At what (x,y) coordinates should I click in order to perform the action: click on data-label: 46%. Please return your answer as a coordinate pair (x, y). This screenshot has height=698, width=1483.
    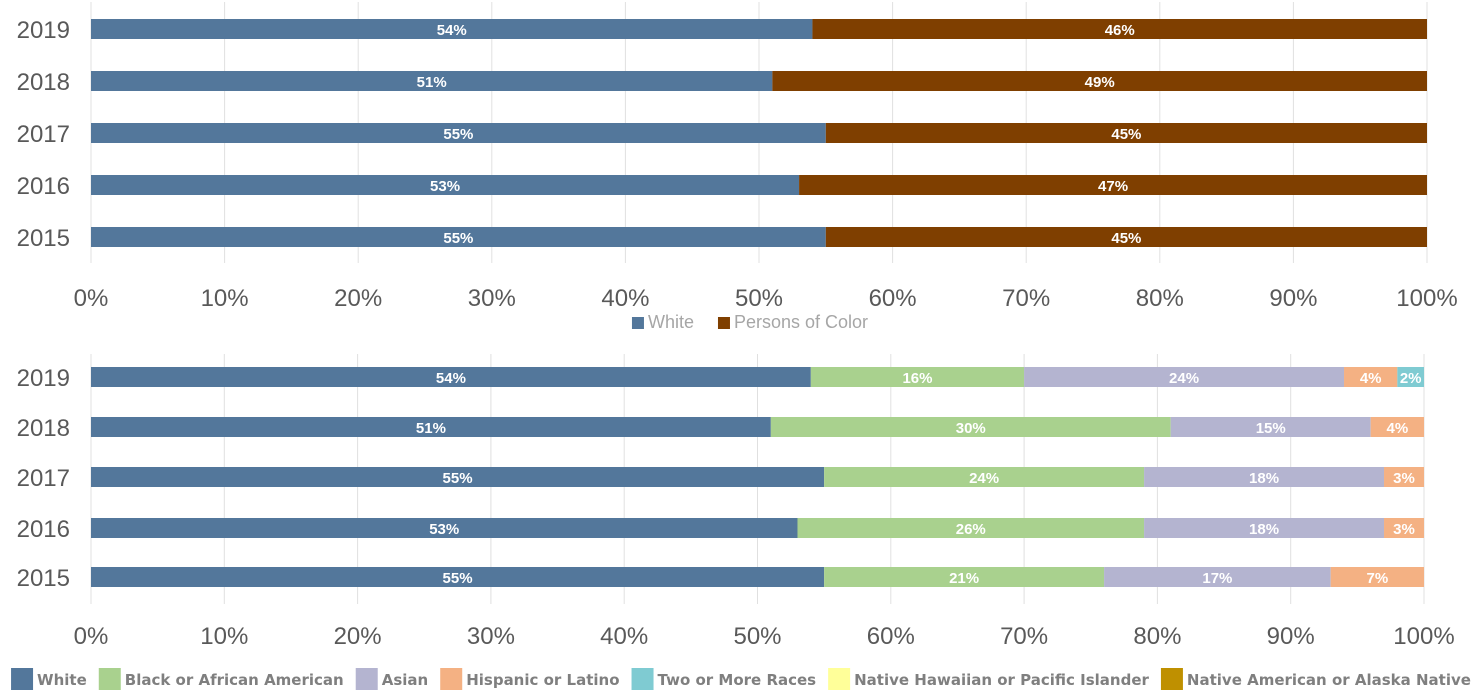
    Looking at the image, I should click on (1120, 30).